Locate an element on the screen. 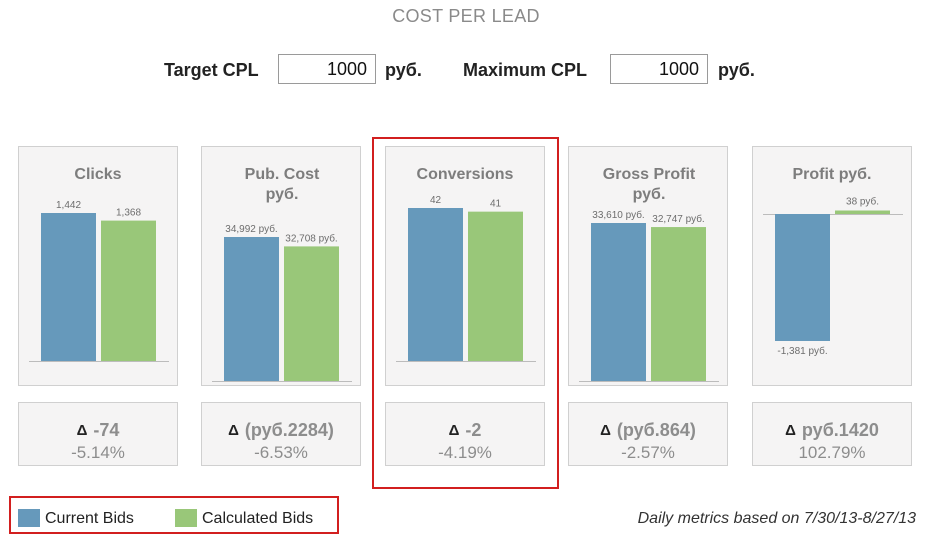  maximum-cpl-unit: руб. is located at coordinates (736, 70).